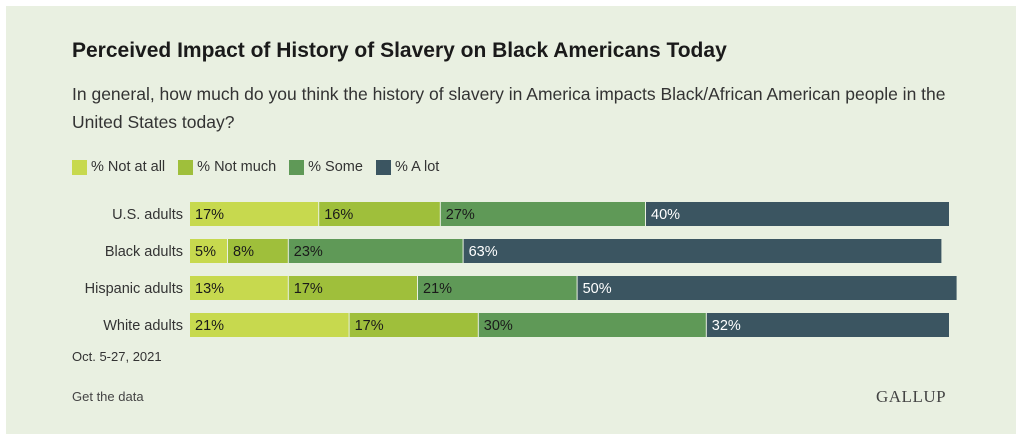 The height and width of the screenshot is (441, 1024). I want to click on data-label-white-adults-1: 17%, so click(369, 326).